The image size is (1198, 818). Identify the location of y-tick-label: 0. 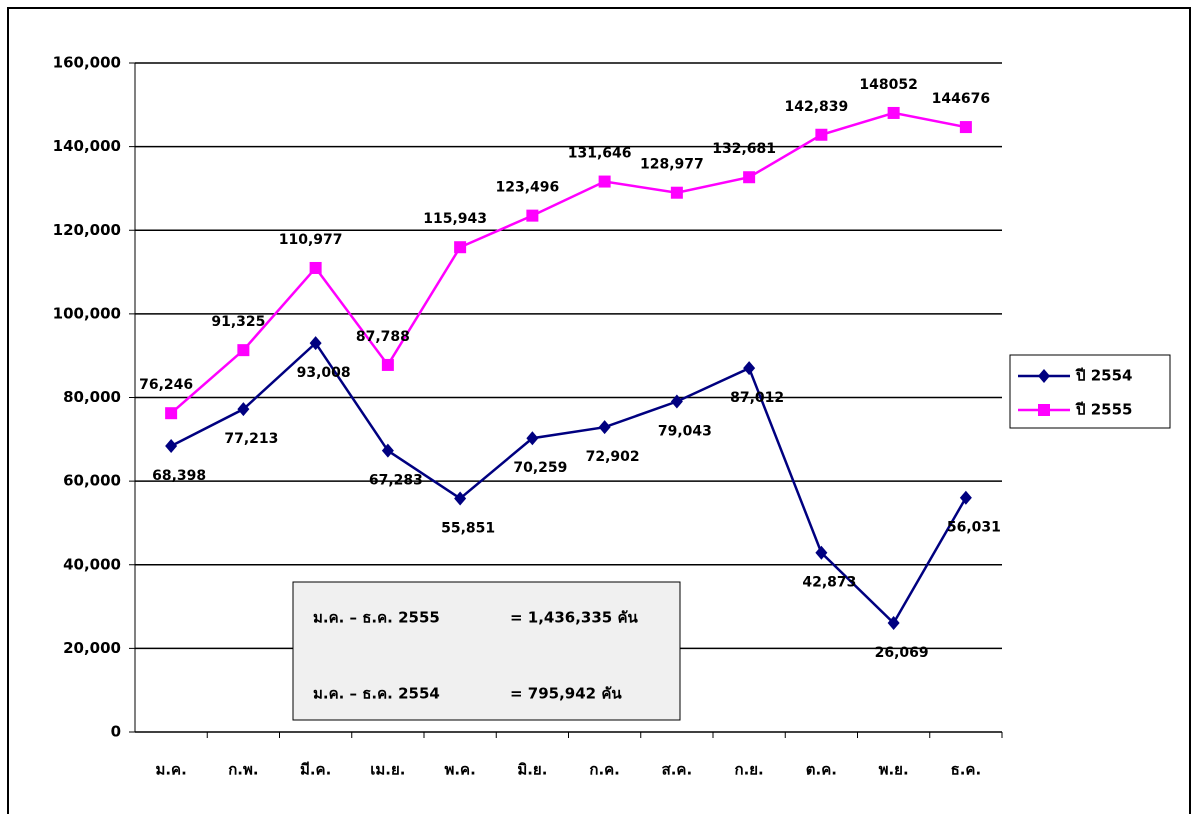
(116, 732).